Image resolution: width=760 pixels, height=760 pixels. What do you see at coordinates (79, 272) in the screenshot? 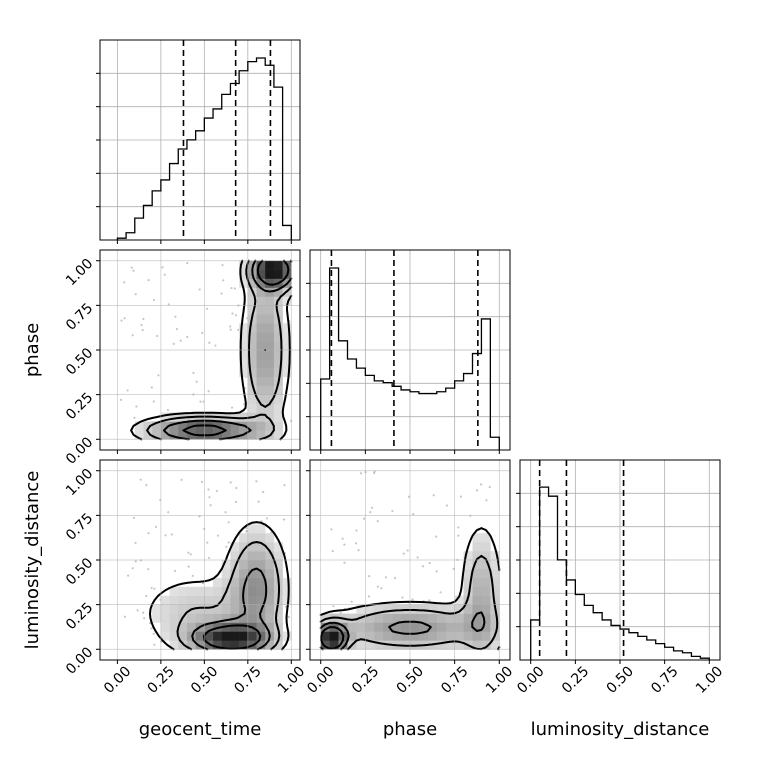
I see `y-tick-label: 1.00` at bounding box center [79, 272].